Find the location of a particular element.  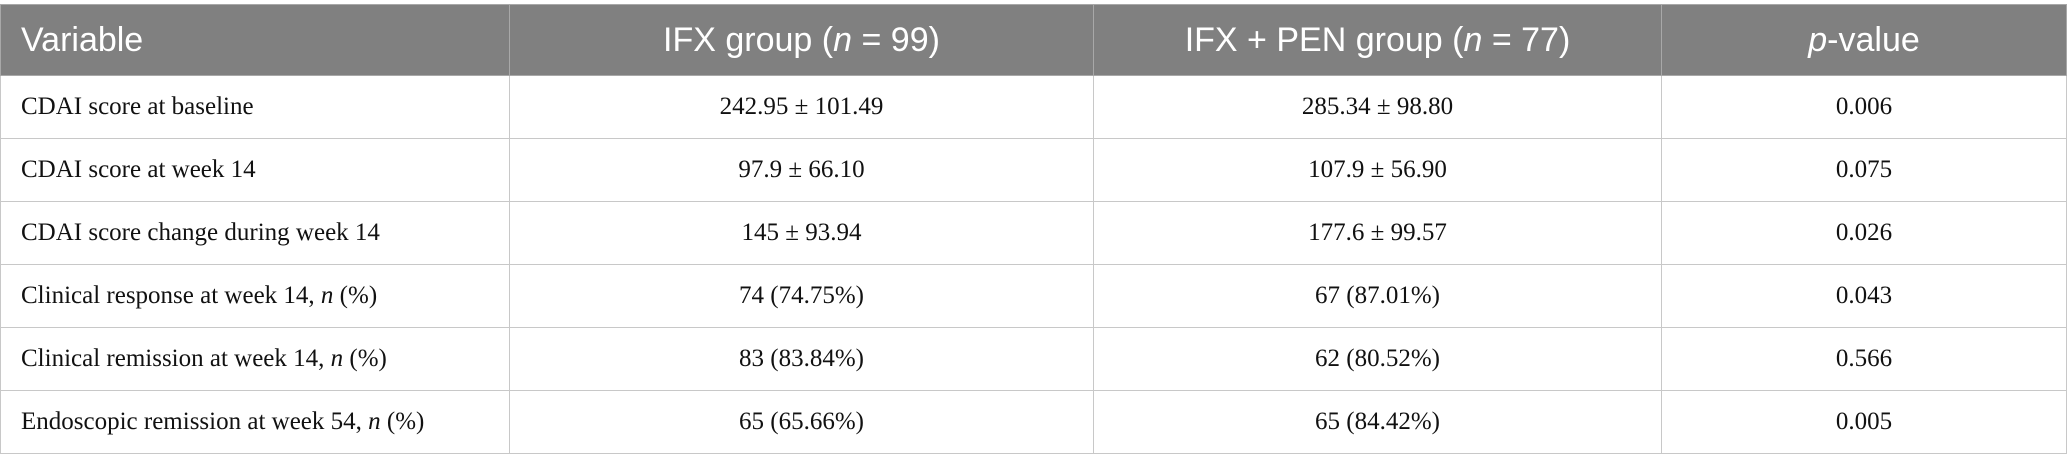

table-cell: 0.566 is located at coordinates (1864, 359).